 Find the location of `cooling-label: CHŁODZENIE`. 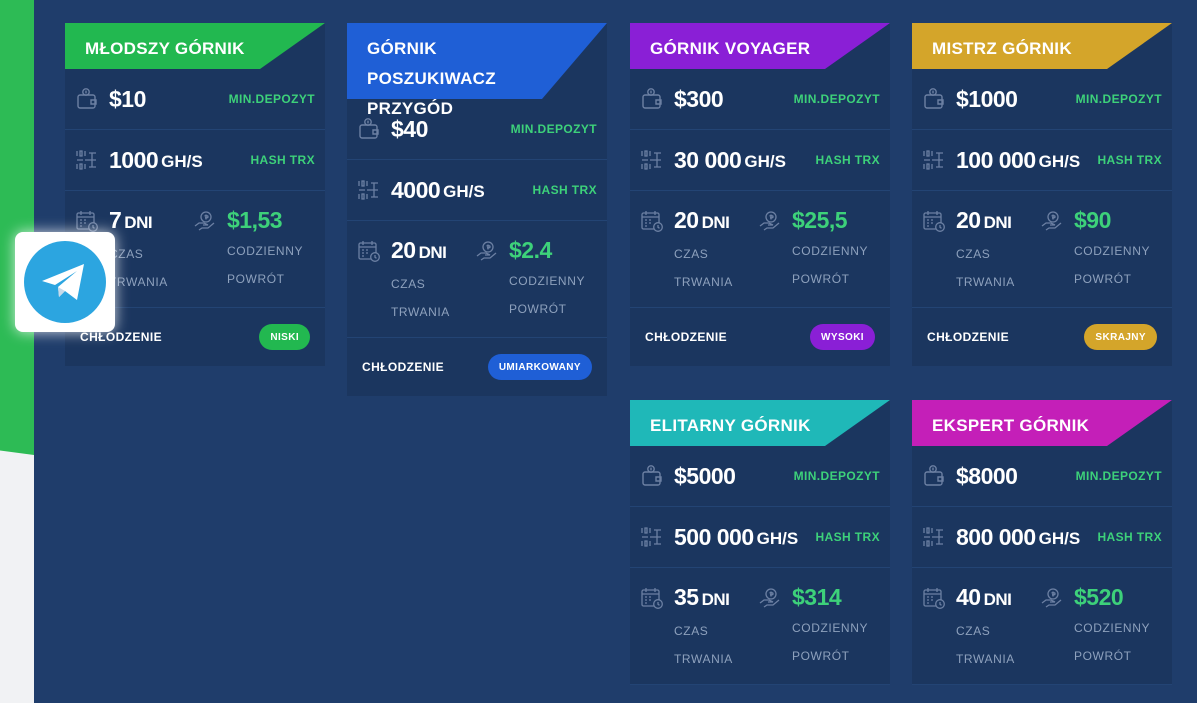

cooling-label: CHŁODZENIE is located at coordinates (121, 337).